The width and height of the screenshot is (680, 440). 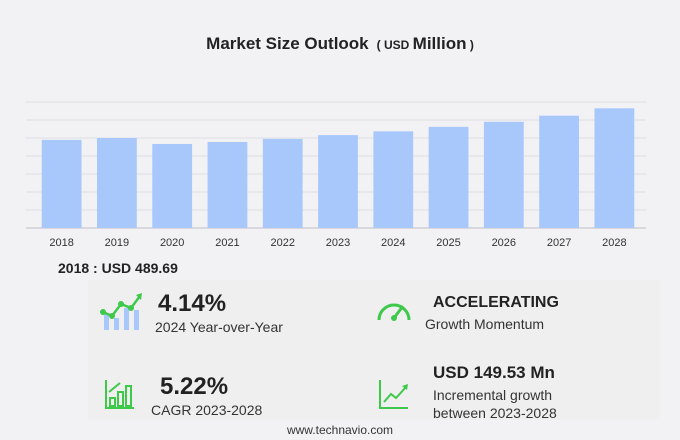 What do you see at coordinates (614, 243) in the screenshot?
I see `x-tick-label: 2028` at bounding box center [614, 243].